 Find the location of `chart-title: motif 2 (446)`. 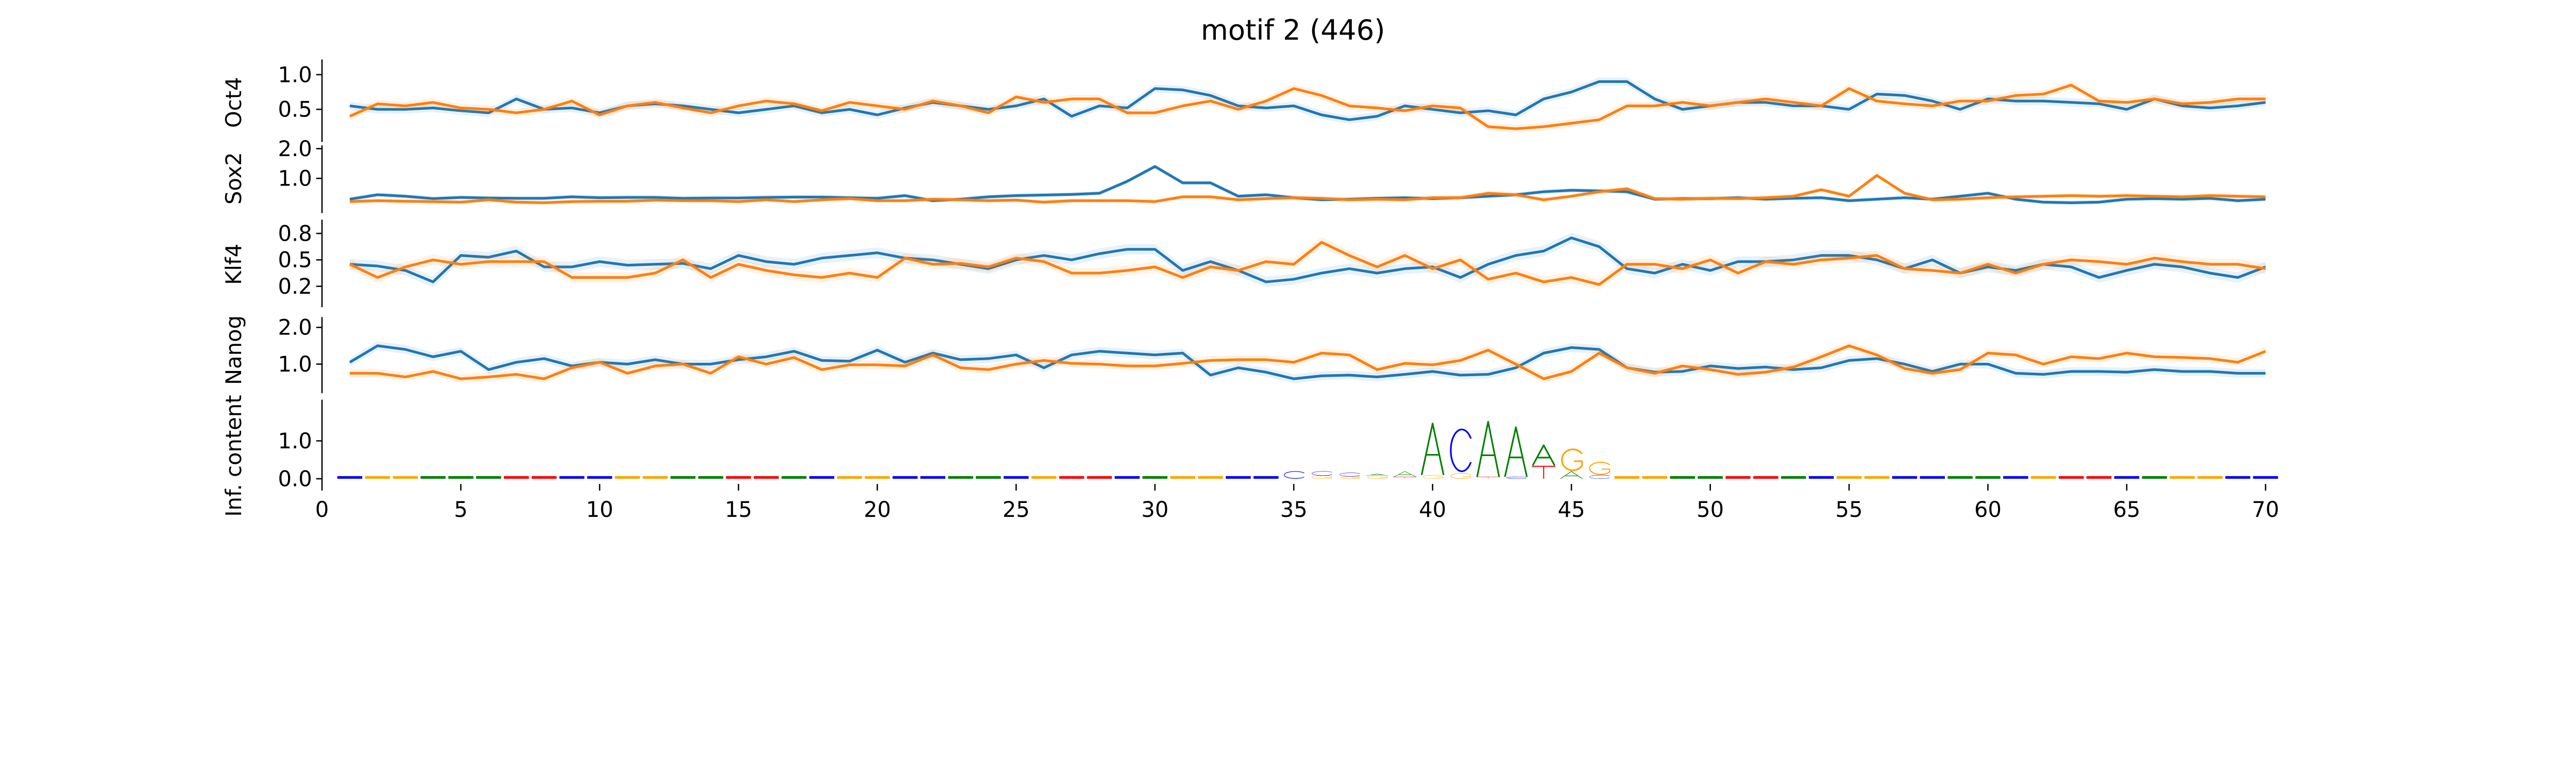

chart-title: motif 2 (446) is located at coordinates (1293, 29).